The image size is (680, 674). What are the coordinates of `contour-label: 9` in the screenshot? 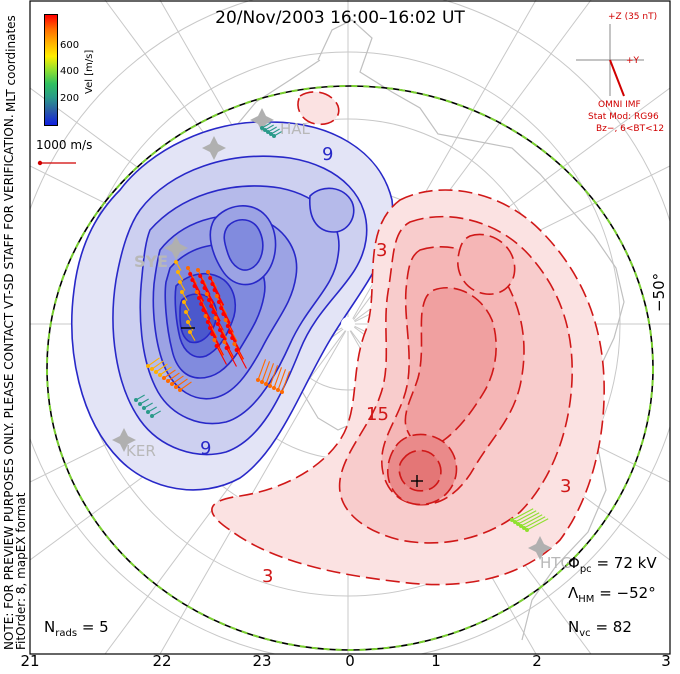 It's located at (206, 448).